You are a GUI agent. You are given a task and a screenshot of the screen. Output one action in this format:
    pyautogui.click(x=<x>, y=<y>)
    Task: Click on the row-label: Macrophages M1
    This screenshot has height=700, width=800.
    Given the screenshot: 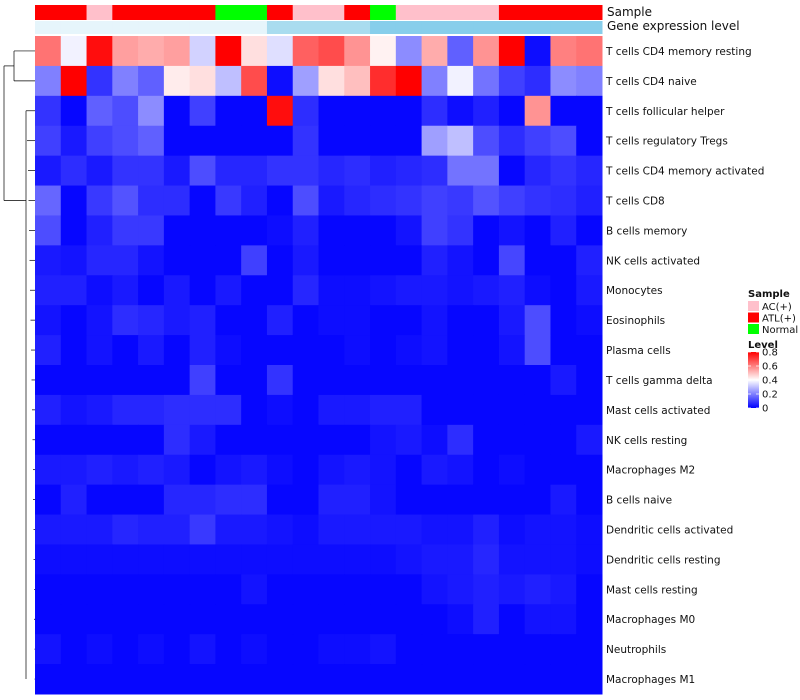 What is the action you would take?
    pyautogui.click(x=650, y=680)
    